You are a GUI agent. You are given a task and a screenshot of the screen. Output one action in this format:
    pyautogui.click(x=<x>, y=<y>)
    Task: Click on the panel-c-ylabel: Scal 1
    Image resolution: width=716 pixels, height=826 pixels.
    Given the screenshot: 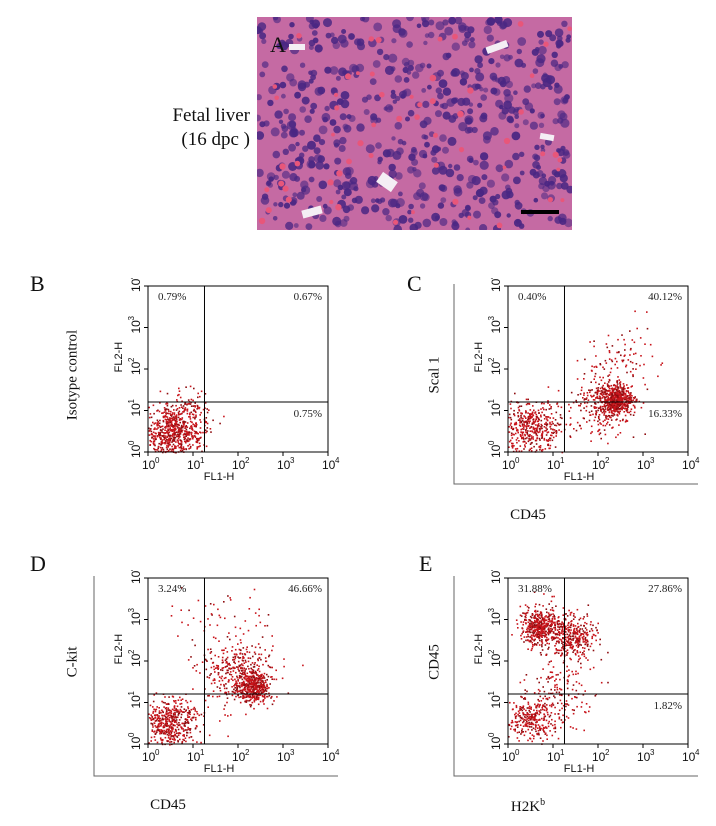 What is the action you would take?
    pyautogui.click(x=434, y=375)
    